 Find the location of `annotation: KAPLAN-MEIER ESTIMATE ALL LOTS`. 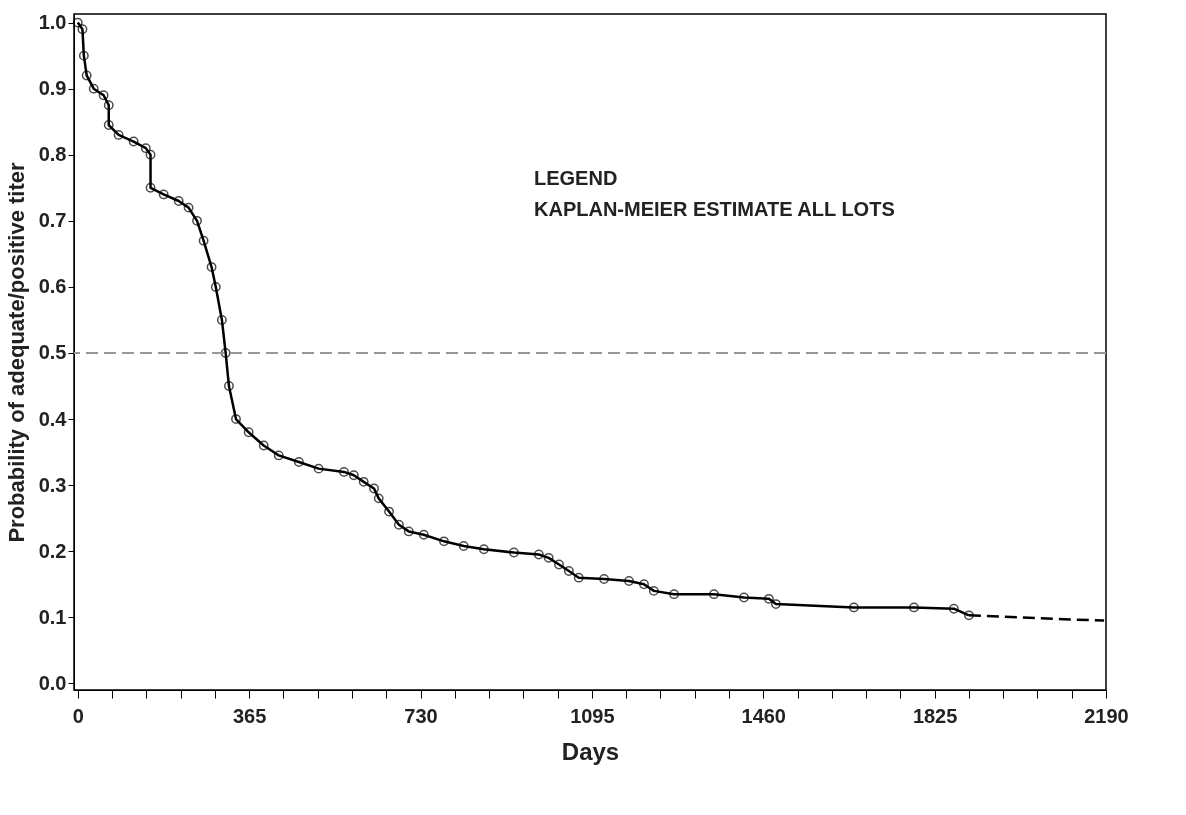

annotation: KAPLAN-MEIER ESTIMATE ALL LOTS is located at coordinates (714, 209).